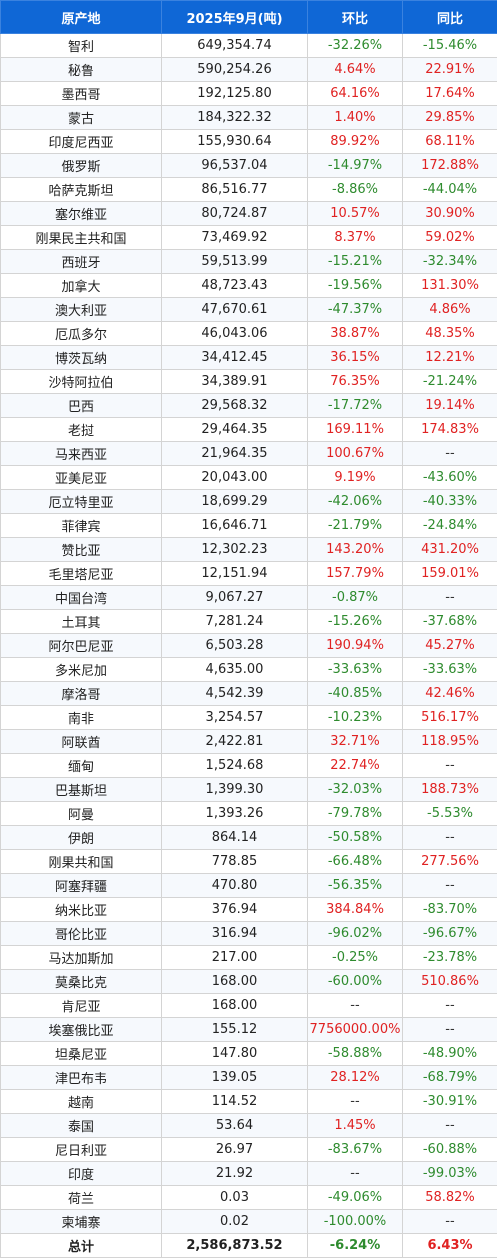  What do you see at coordinates (355, 166) in the screenshot?
I see `mom-cell: -14.97%` at bounding box center [355, 166].